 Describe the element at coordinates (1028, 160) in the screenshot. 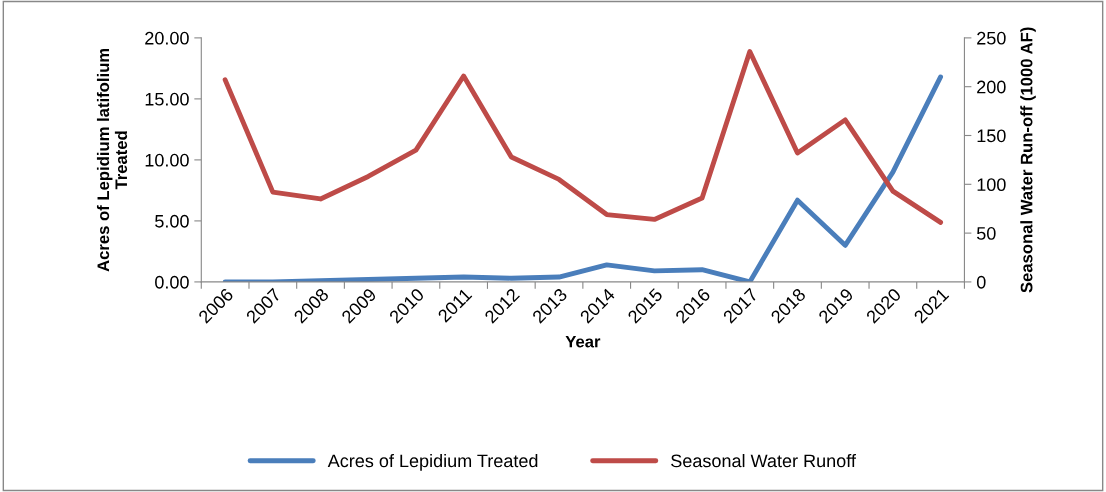

I see `y2-axis-title: Seasonal Water Run-off (1000 AF)` at that location.